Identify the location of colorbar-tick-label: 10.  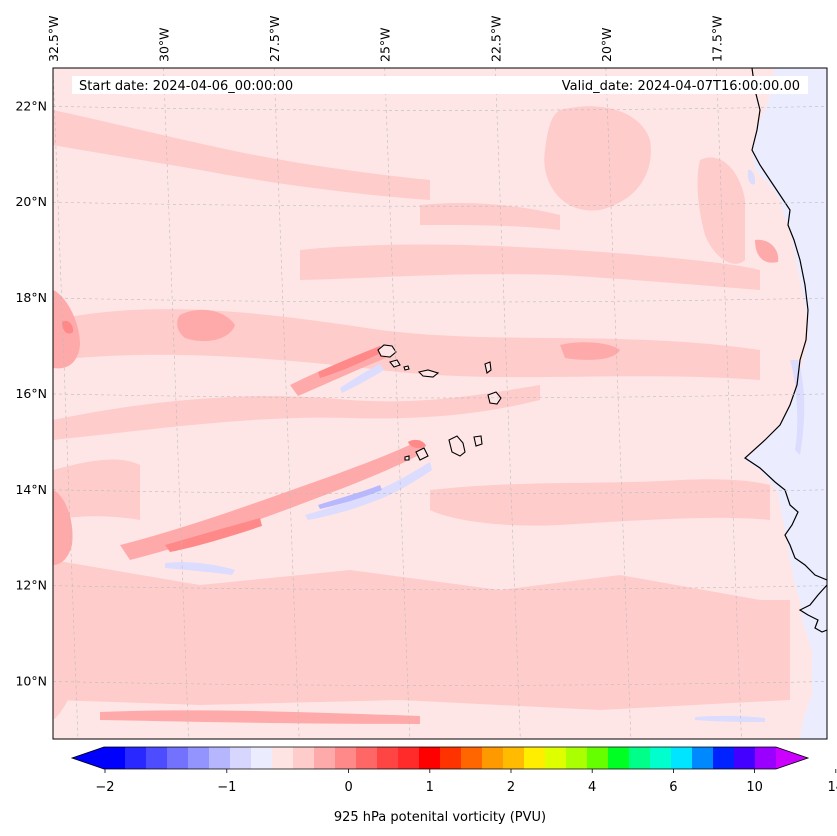
(754, 787).